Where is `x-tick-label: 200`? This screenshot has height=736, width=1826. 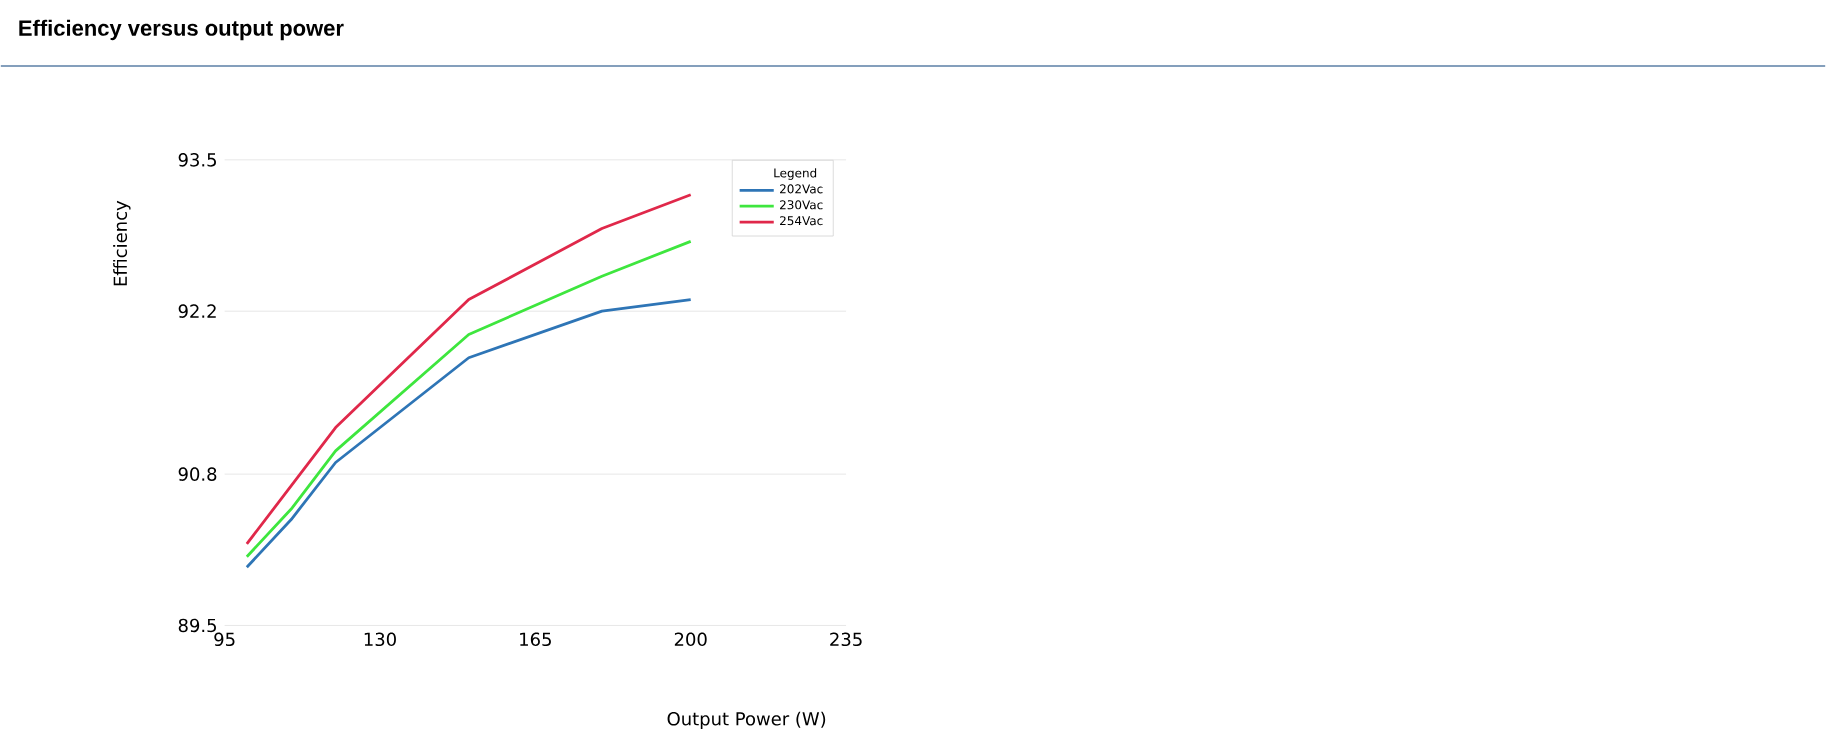
x-tick-label: 200 is located at coordinates (690, 639).